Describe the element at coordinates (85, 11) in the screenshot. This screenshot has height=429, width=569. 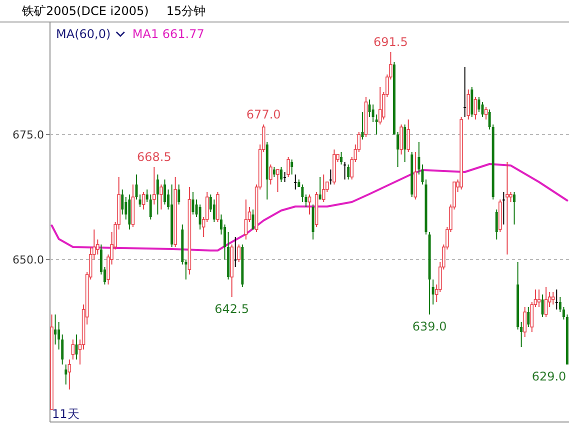
I see `chart-title: 铁矿2005(DCE i2005)` at that location.